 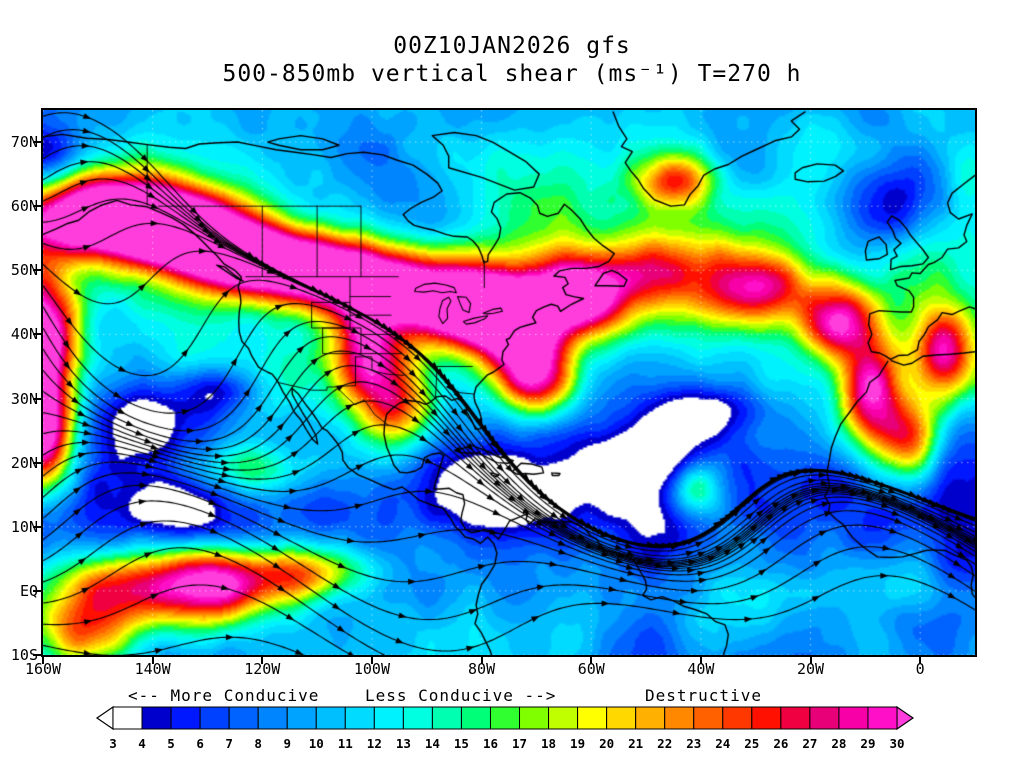 What do you see at coordinates (701, 669) in the screenshot?
I see `lon-tick-label: 40W` at bounding box center [701, 669].